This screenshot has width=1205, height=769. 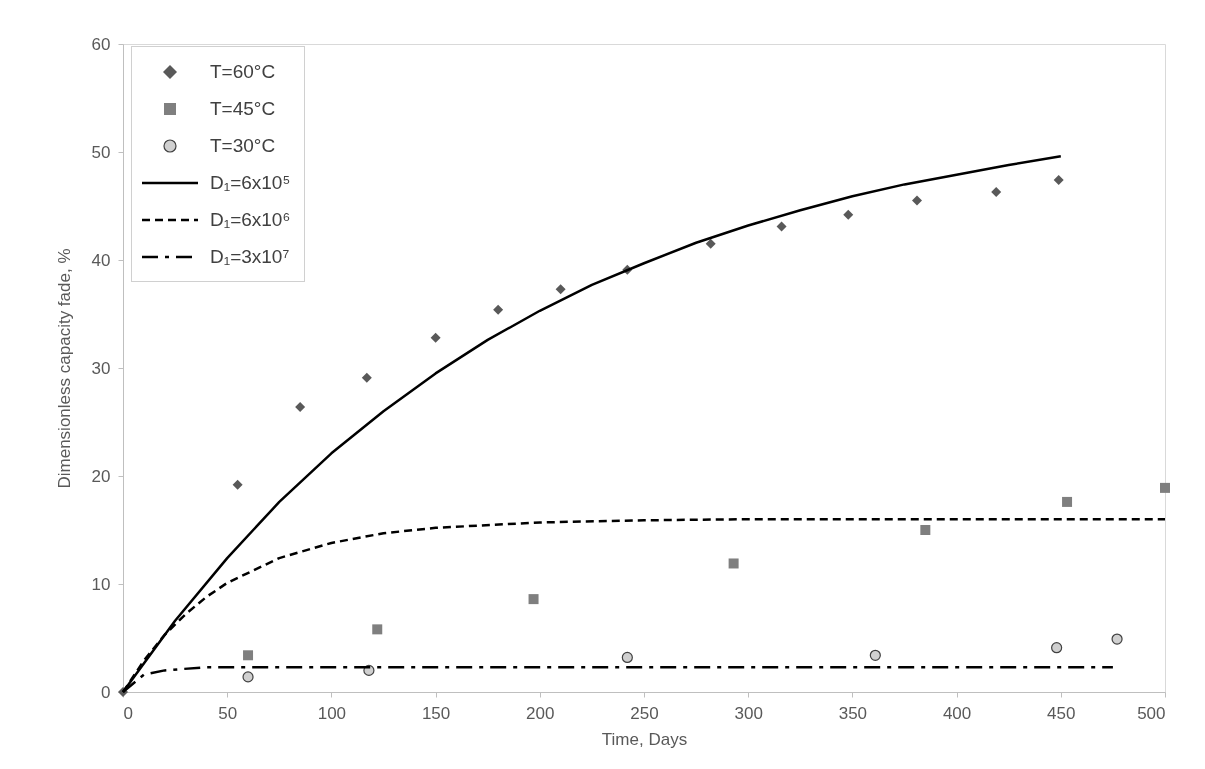 I want to click on x-tick-label: 150, so click(x=436, y=713).